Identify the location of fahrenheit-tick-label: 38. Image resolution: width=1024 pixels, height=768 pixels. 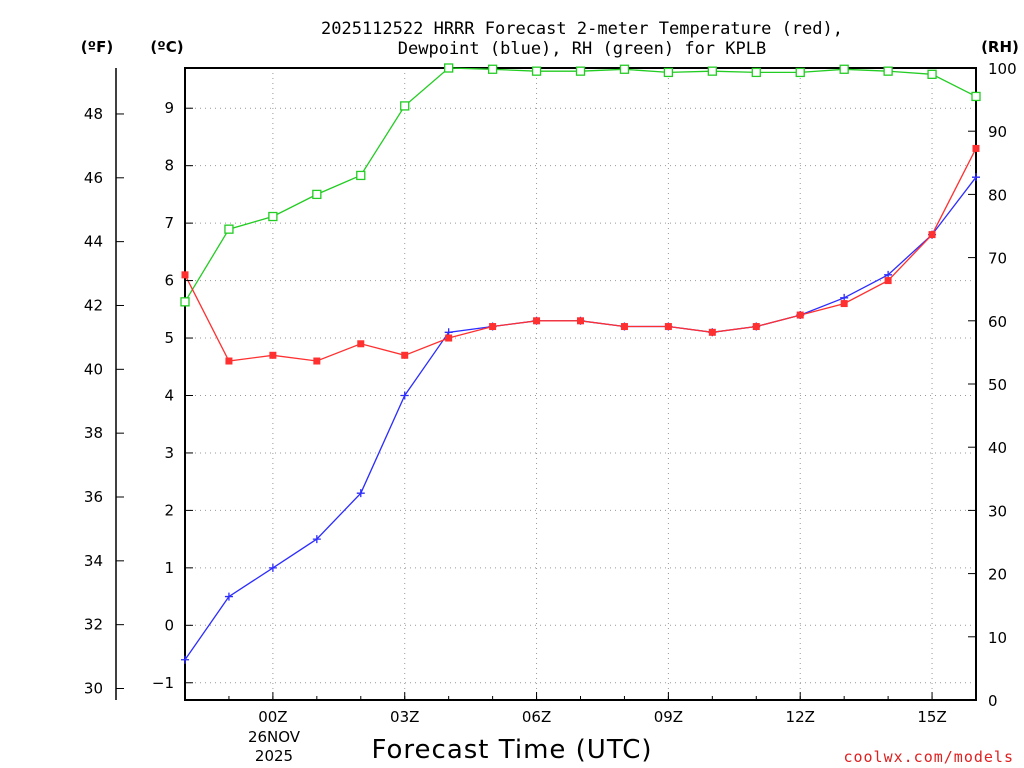
(93, 433).